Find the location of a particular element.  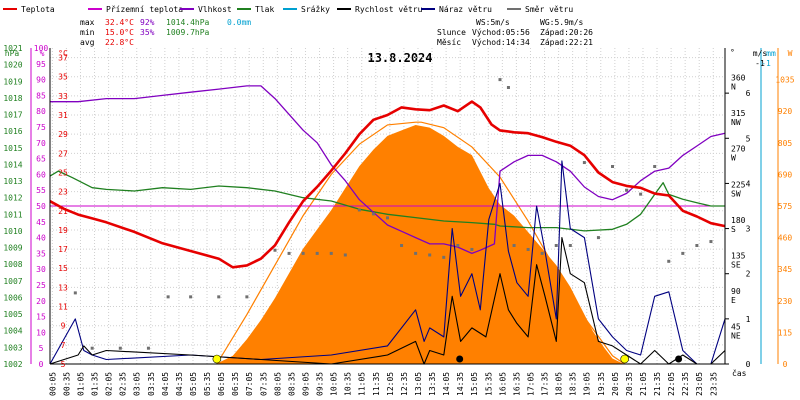

x-tick: 04:35 is located at coordinates (179, 384).